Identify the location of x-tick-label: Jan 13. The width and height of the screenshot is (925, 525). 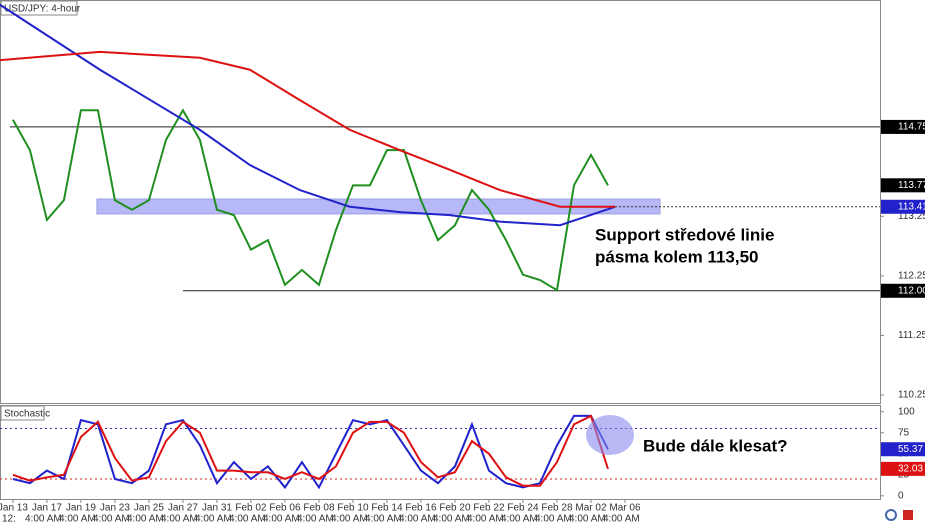
(14, 508).